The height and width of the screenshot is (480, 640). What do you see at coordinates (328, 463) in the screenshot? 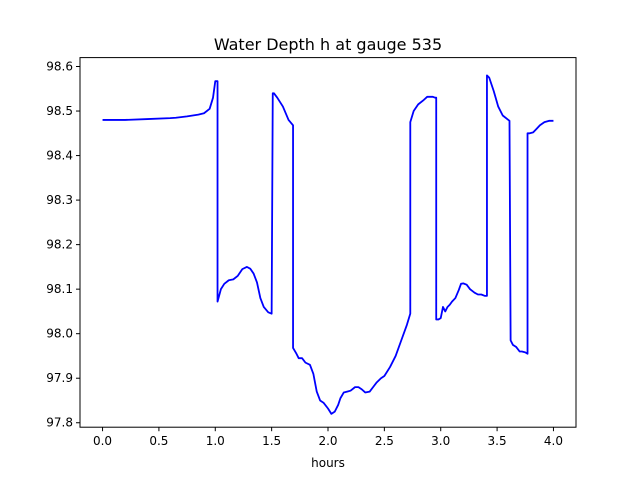
I see `x-axis-label: hours` at bounding box center [328, 463].